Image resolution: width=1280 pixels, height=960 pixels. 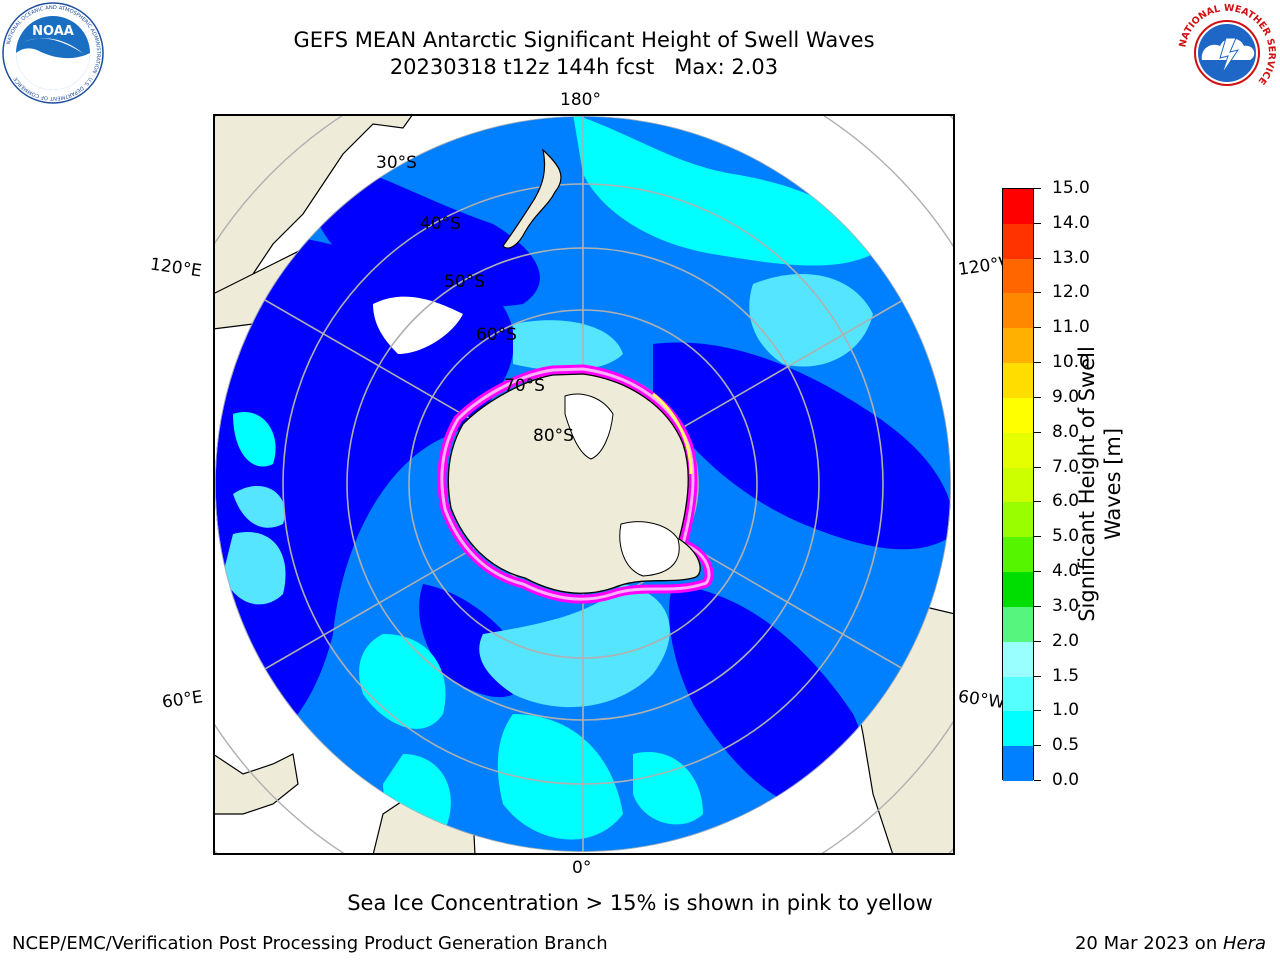 I want to click on colorbar-tick-label: 7.0, so click(x=1066, y=466).